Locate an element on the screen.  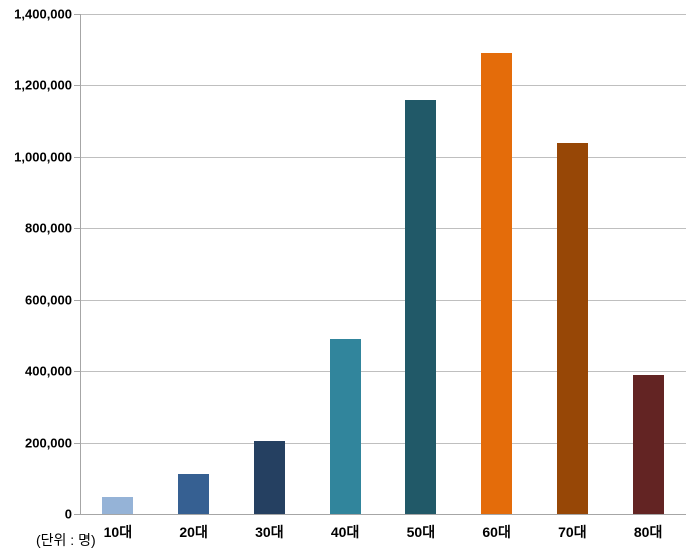
y-axis-label: 600,000 is located at coordinates (48, 300).